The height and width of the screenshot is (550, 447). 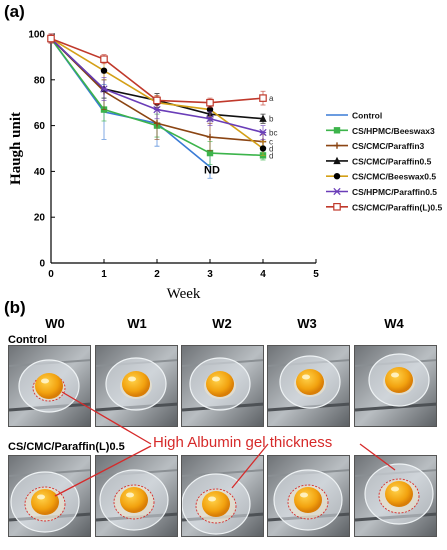 I want to click on column-header-w3: W3, so click(x=307, y=323).